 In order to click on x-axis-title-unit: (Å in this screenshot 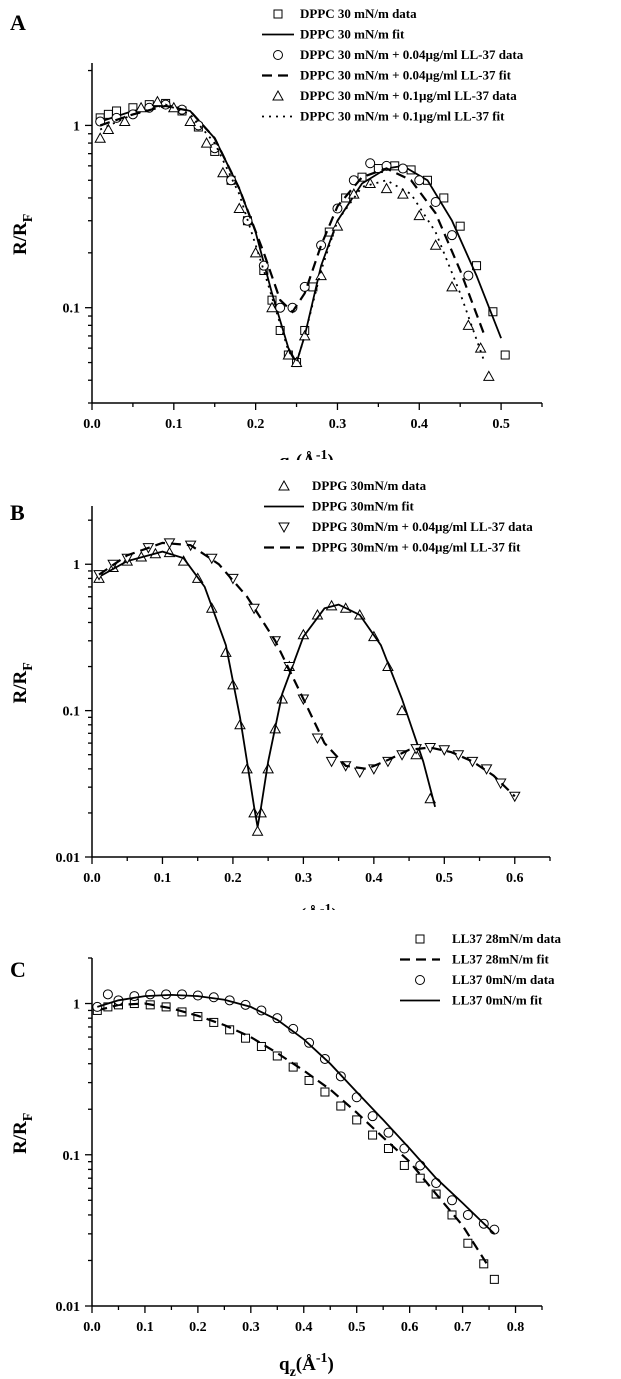, I will do `click(306, 1364)`.